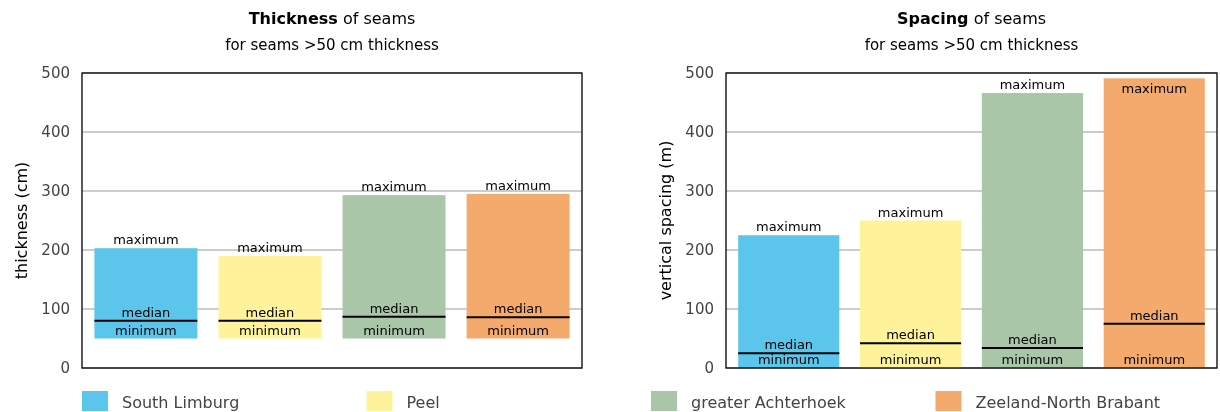  What do you see at coordinates (181, 402) in the screenshot?
I see `legend-label: South Limburg` at bounding box center [181, 402].